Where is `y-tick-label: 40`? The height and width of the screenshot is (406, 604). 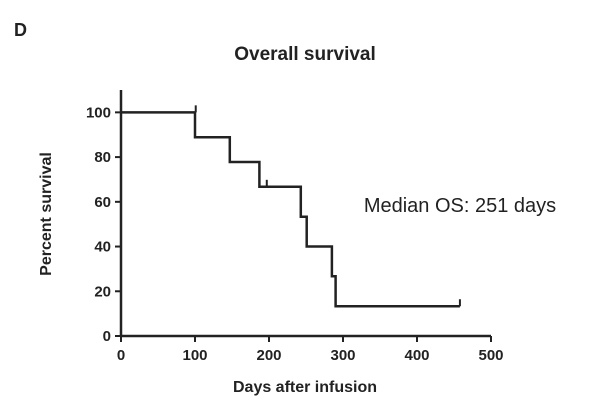 y-tick-label: 40 is located at coordinates (102, 247).